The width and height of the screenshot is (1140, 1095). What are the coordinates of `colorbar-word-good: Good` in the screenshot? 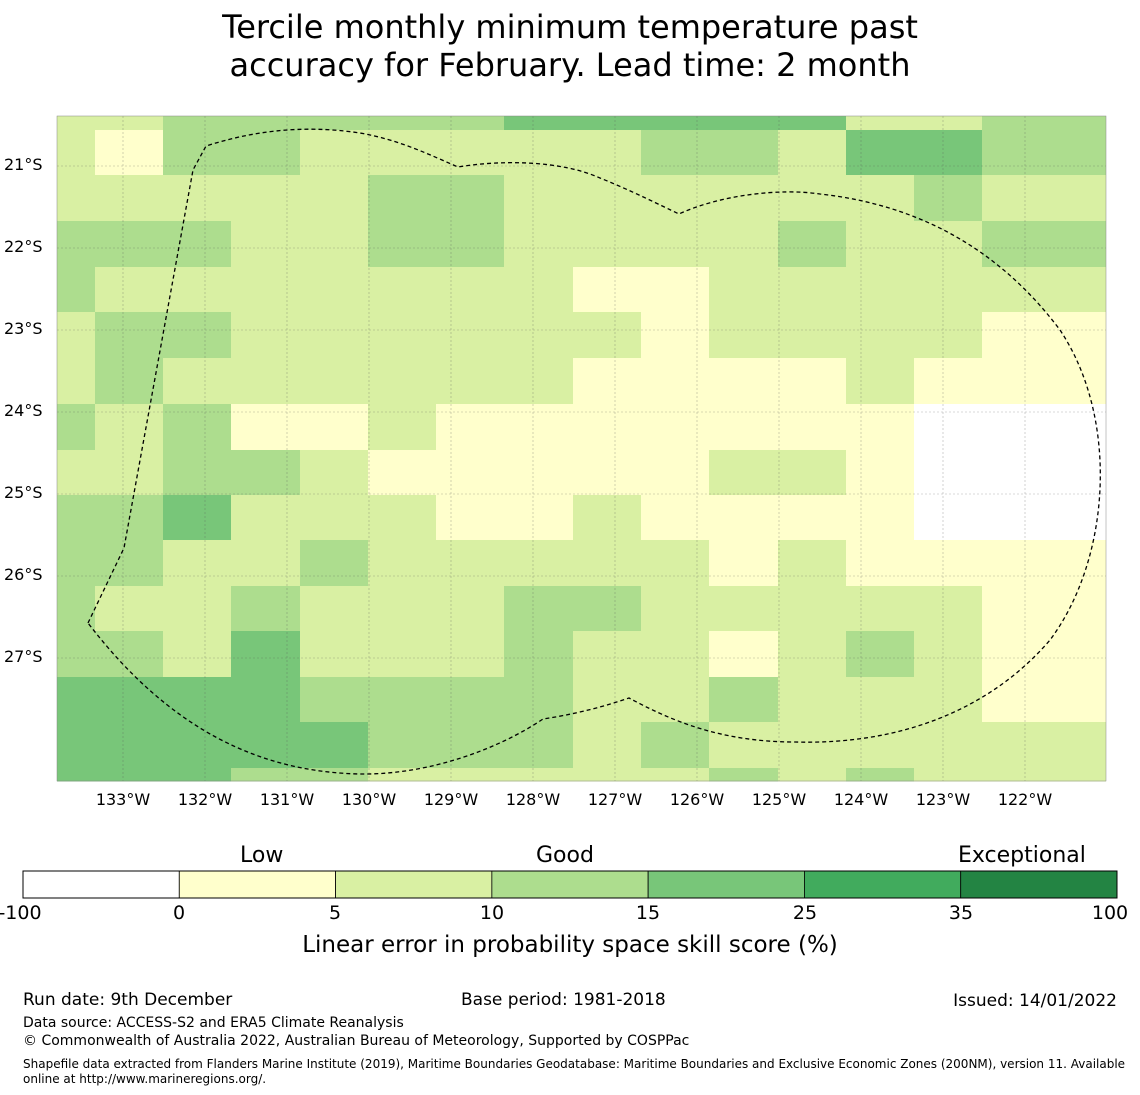 It's located at (565, 855).